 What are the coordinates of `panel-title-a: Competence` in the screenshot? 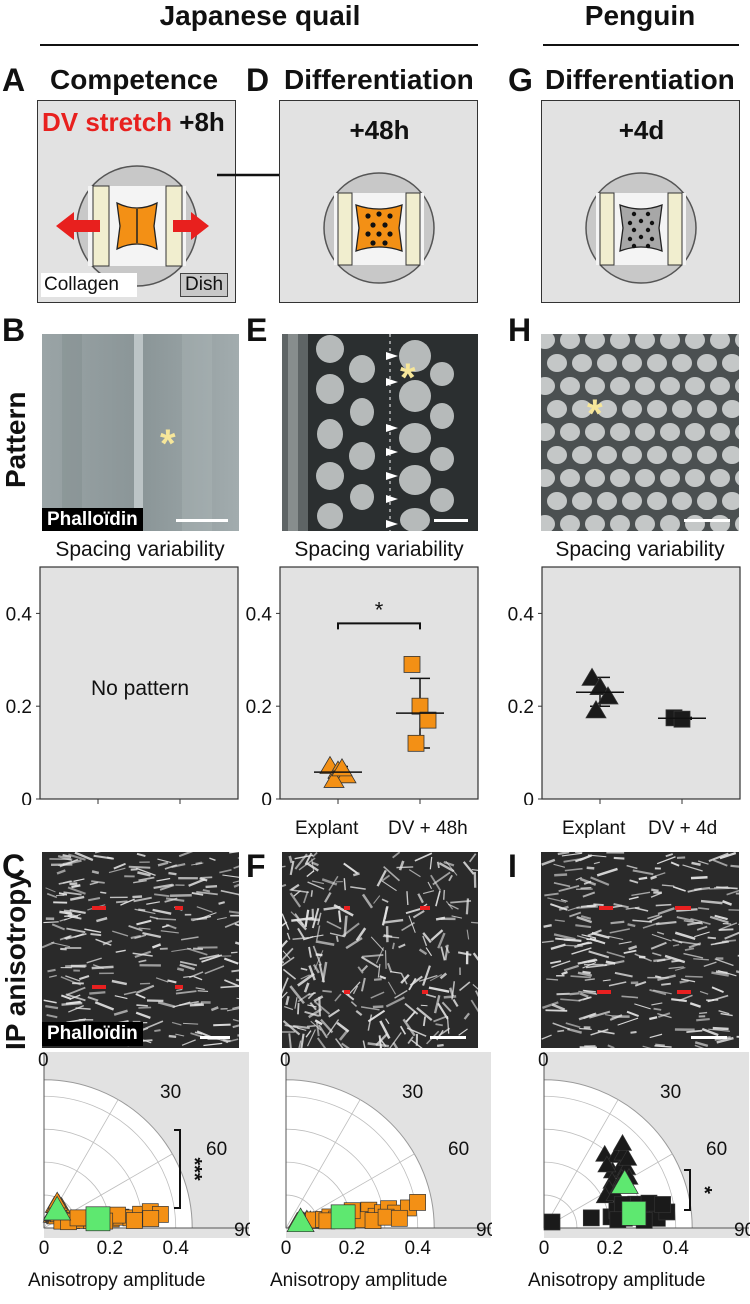 It's located at (134, 79).